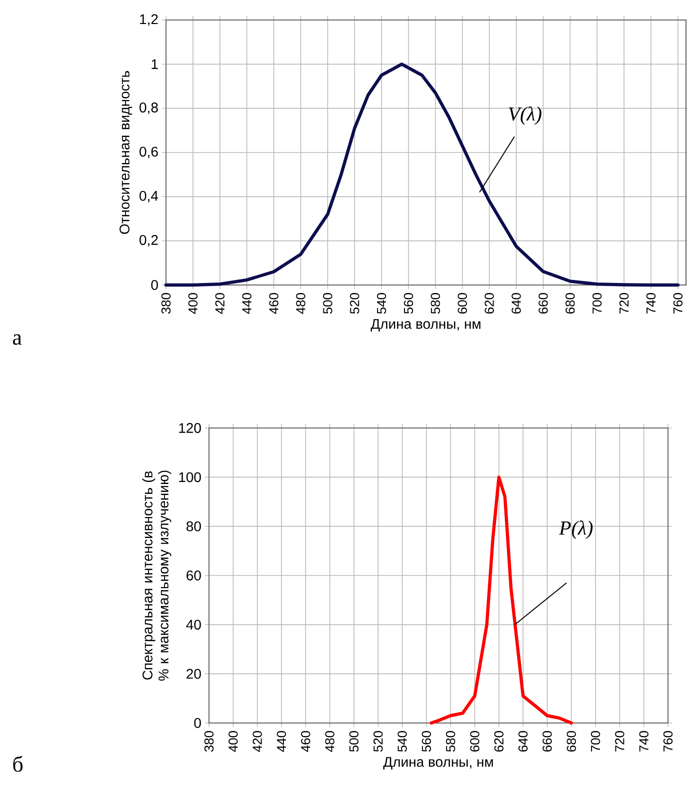  What do you see at coordinates (157, 575) in the screenshot?
I see `y-axis-title: Спектральная интенсивность (в % к максимальному излучению)` at bounding box center [157, 575].